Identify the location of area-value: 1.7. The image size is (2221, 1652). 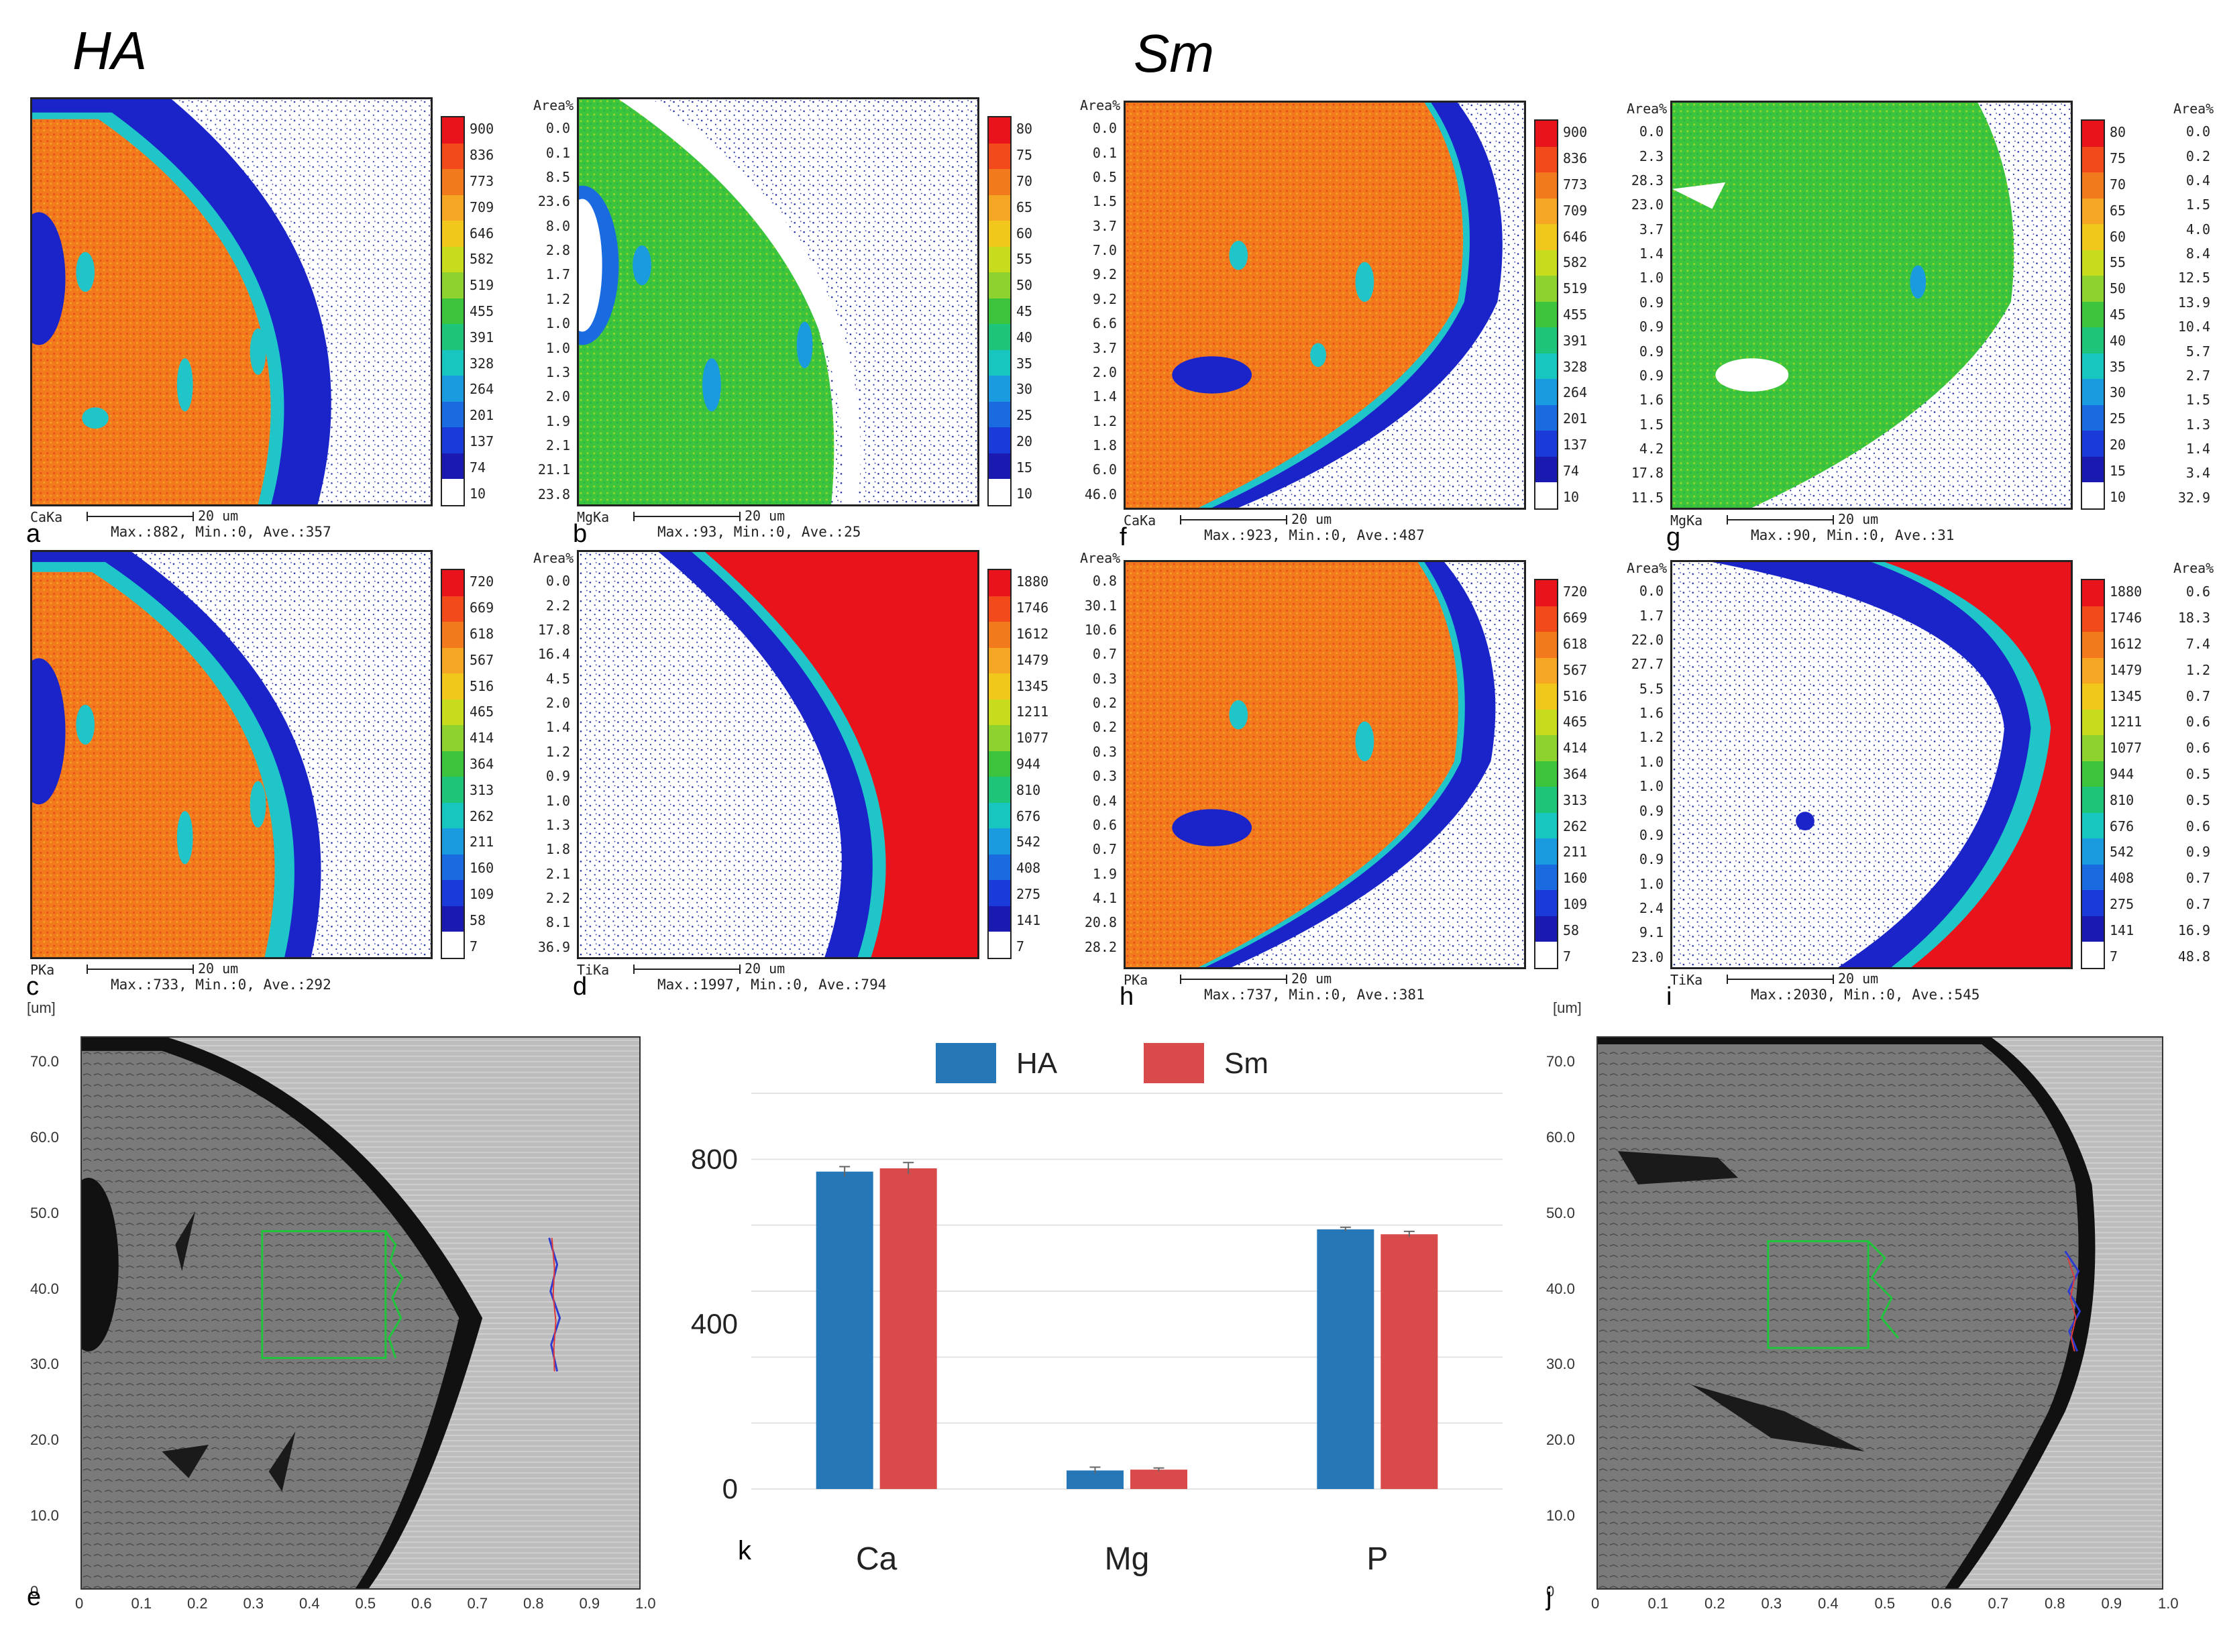
(557, 274).